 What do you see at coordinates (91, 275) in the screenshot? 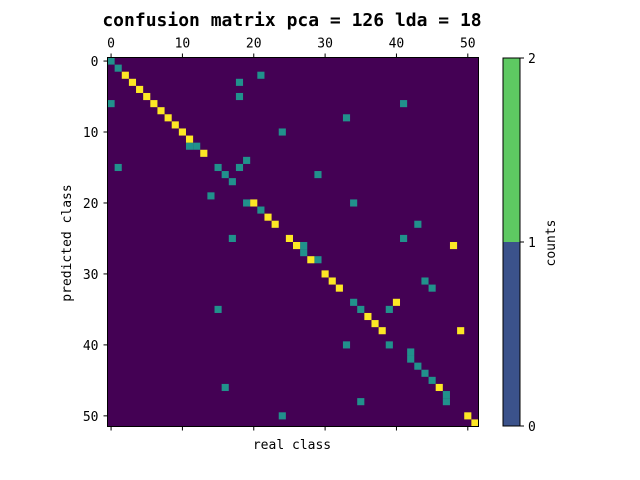
I see `y-tick-label: 30` at bounding box center [91, 275].